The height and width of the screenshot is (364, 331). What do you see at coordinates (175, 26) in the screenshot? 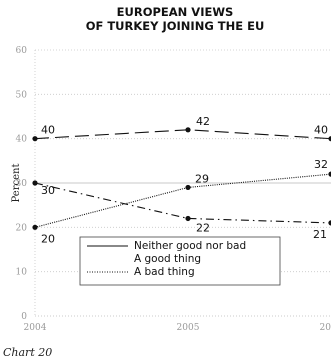
I see `chart-title-line: OF TURKEY JOINING THE EU` at bounding box center [175, 26].